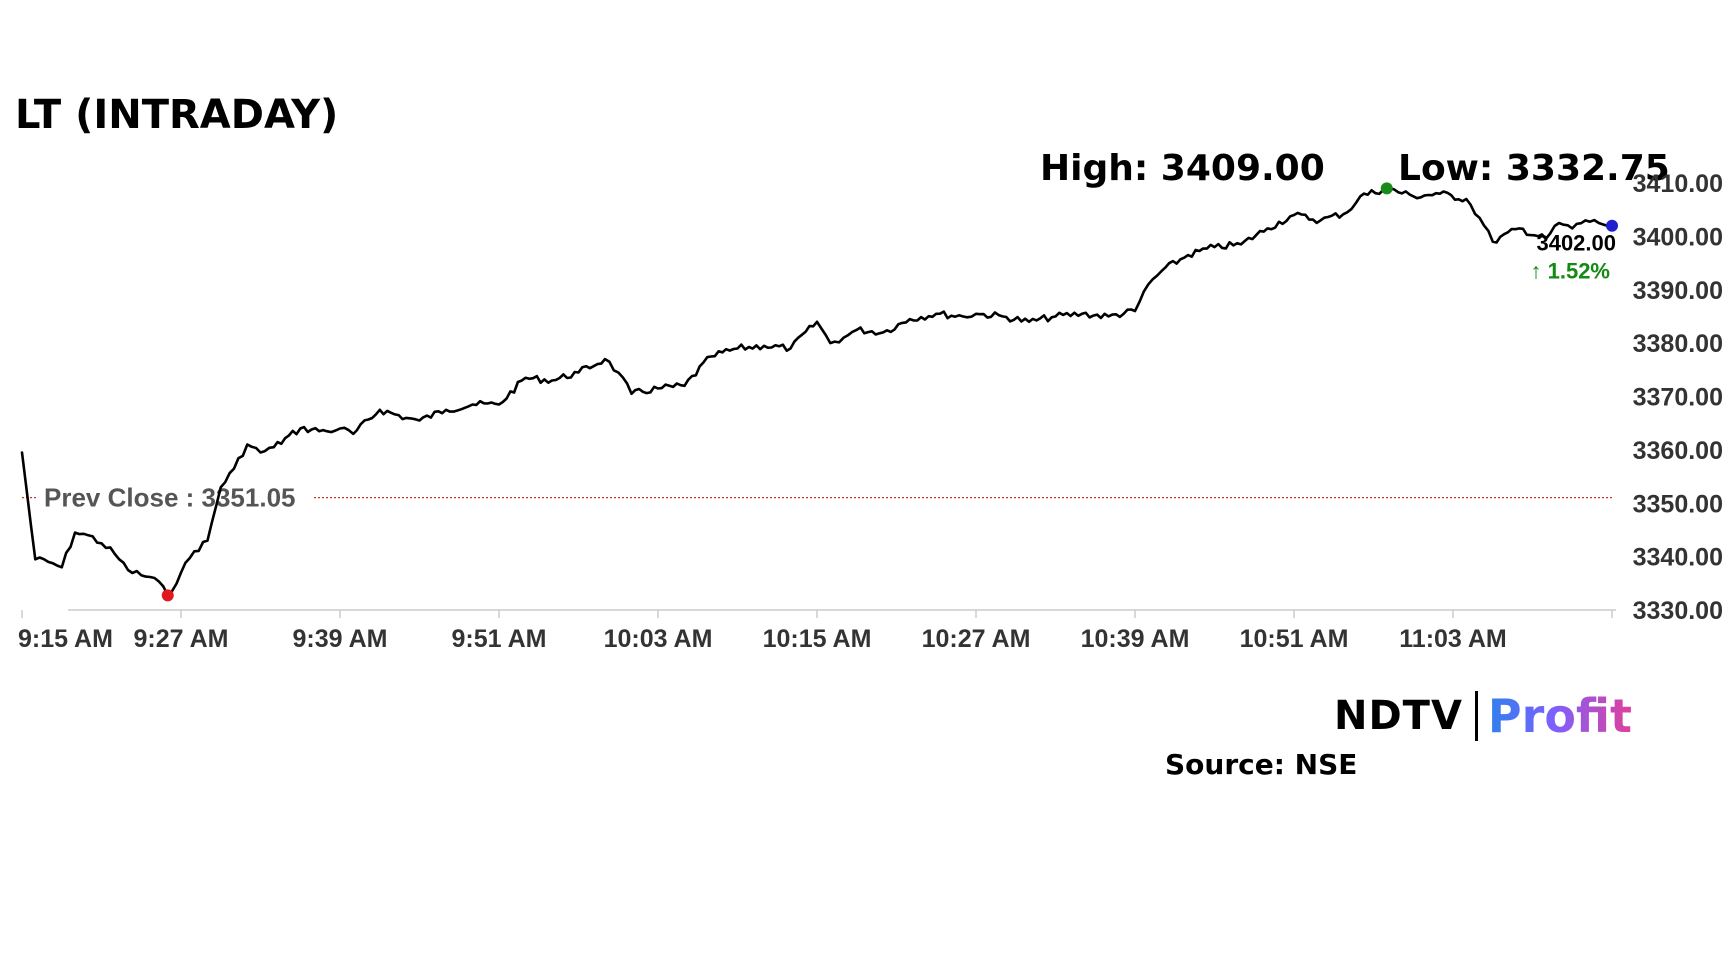 The width and height of the screenshot is (1728, 972). I want to click on x-tick-label: 10:51 AM, so click(1294, 639).